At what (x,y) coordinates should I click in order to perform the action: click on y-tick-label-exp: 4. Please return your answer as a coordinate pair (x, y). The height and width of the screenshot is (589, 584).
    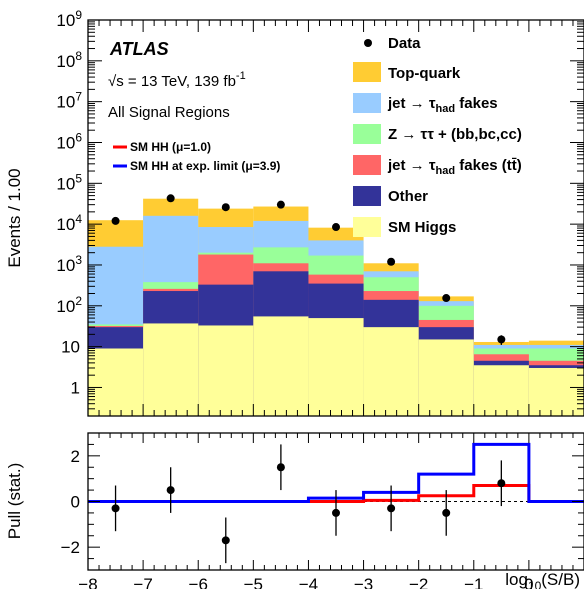
    Looking at the image, I should click on (78, 219).